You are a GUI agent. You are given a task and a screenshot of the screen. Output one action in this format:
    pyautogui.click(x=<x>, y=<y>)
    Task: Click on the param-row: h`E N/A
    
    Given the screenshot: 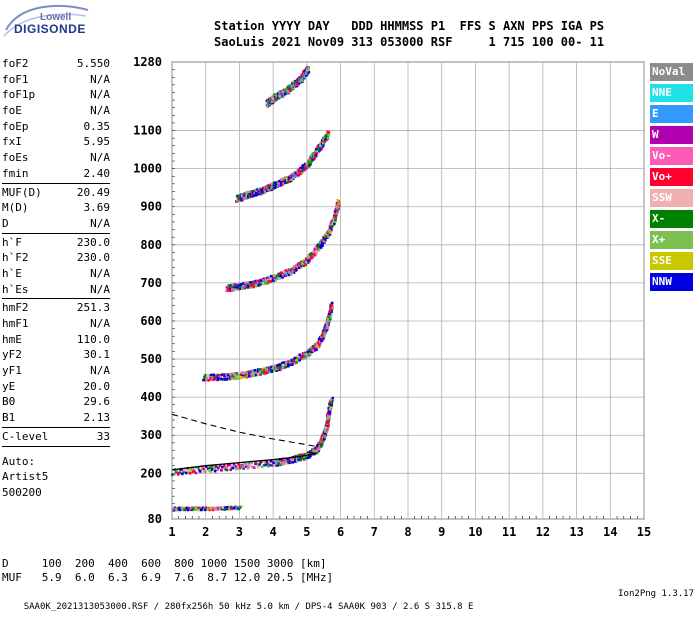 What is the action you would take?
    pyautogui.click(x=56, y=274)
    